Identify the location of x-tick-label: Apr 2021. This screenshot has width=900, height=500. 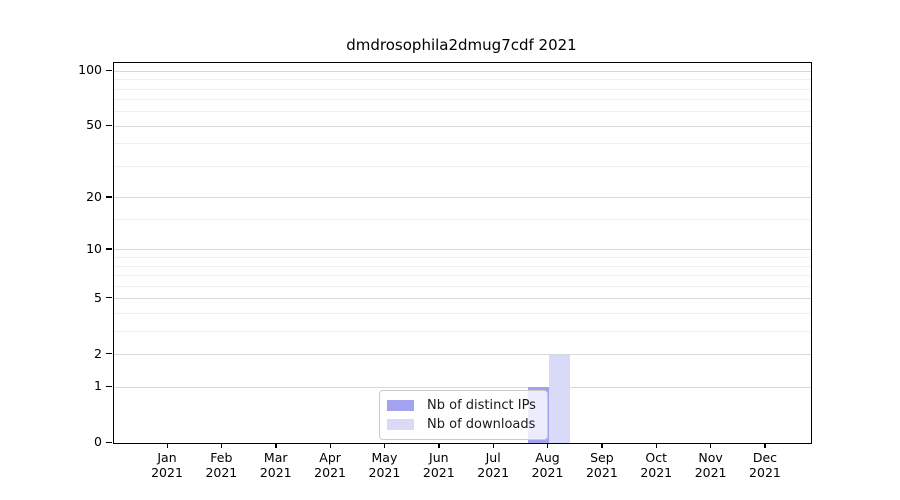
(330, 465).